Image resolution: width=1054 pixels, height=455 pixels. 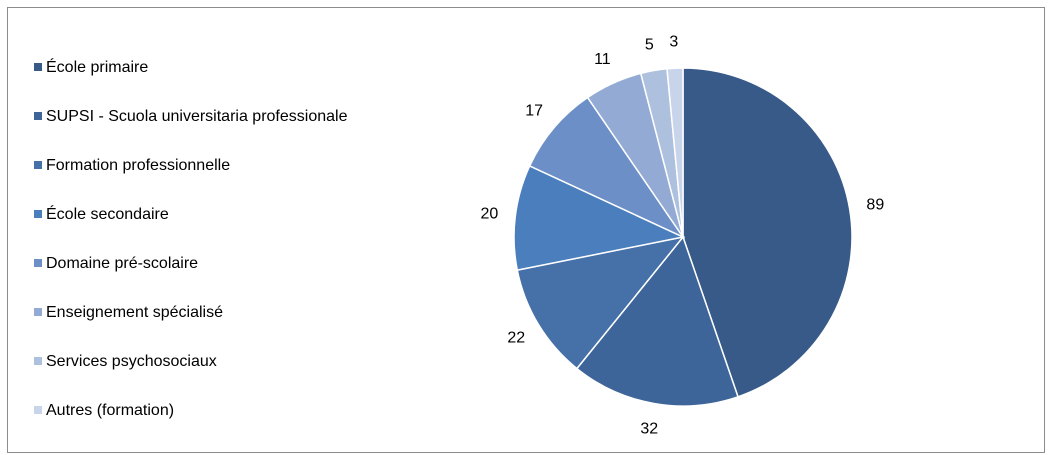 I want to click on legend-item-enseignement-specialise: Enseignement spécialisé, so click(x=128, y=313).